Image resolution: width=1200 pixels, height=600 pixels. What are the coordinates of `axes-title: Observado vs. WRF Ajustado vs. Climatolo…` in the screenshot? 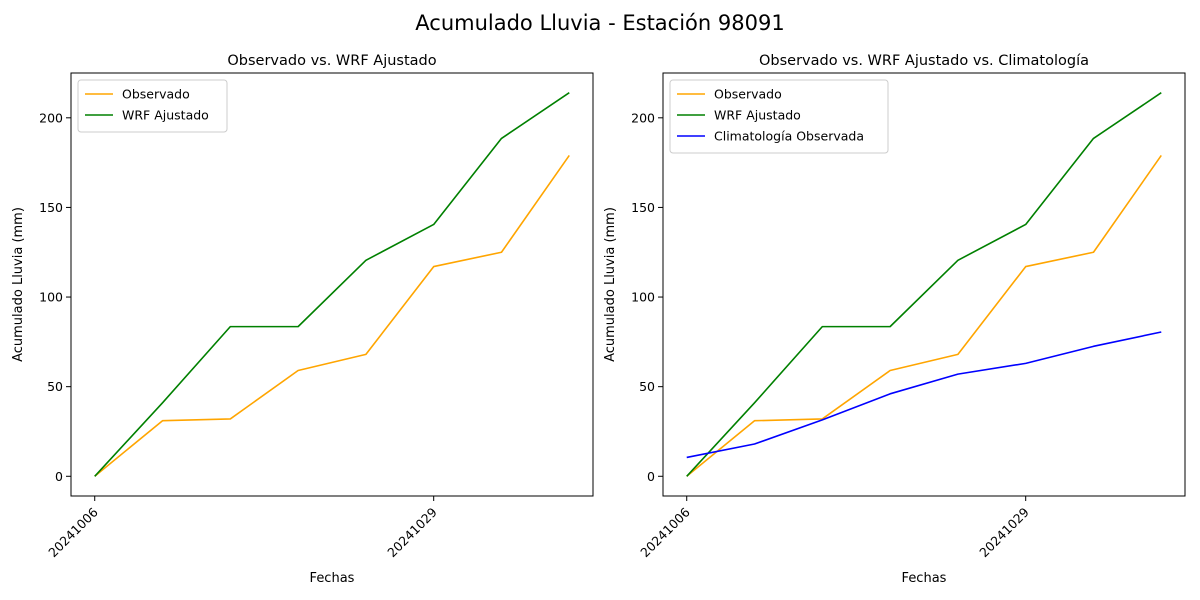 It's located at (924, 61).